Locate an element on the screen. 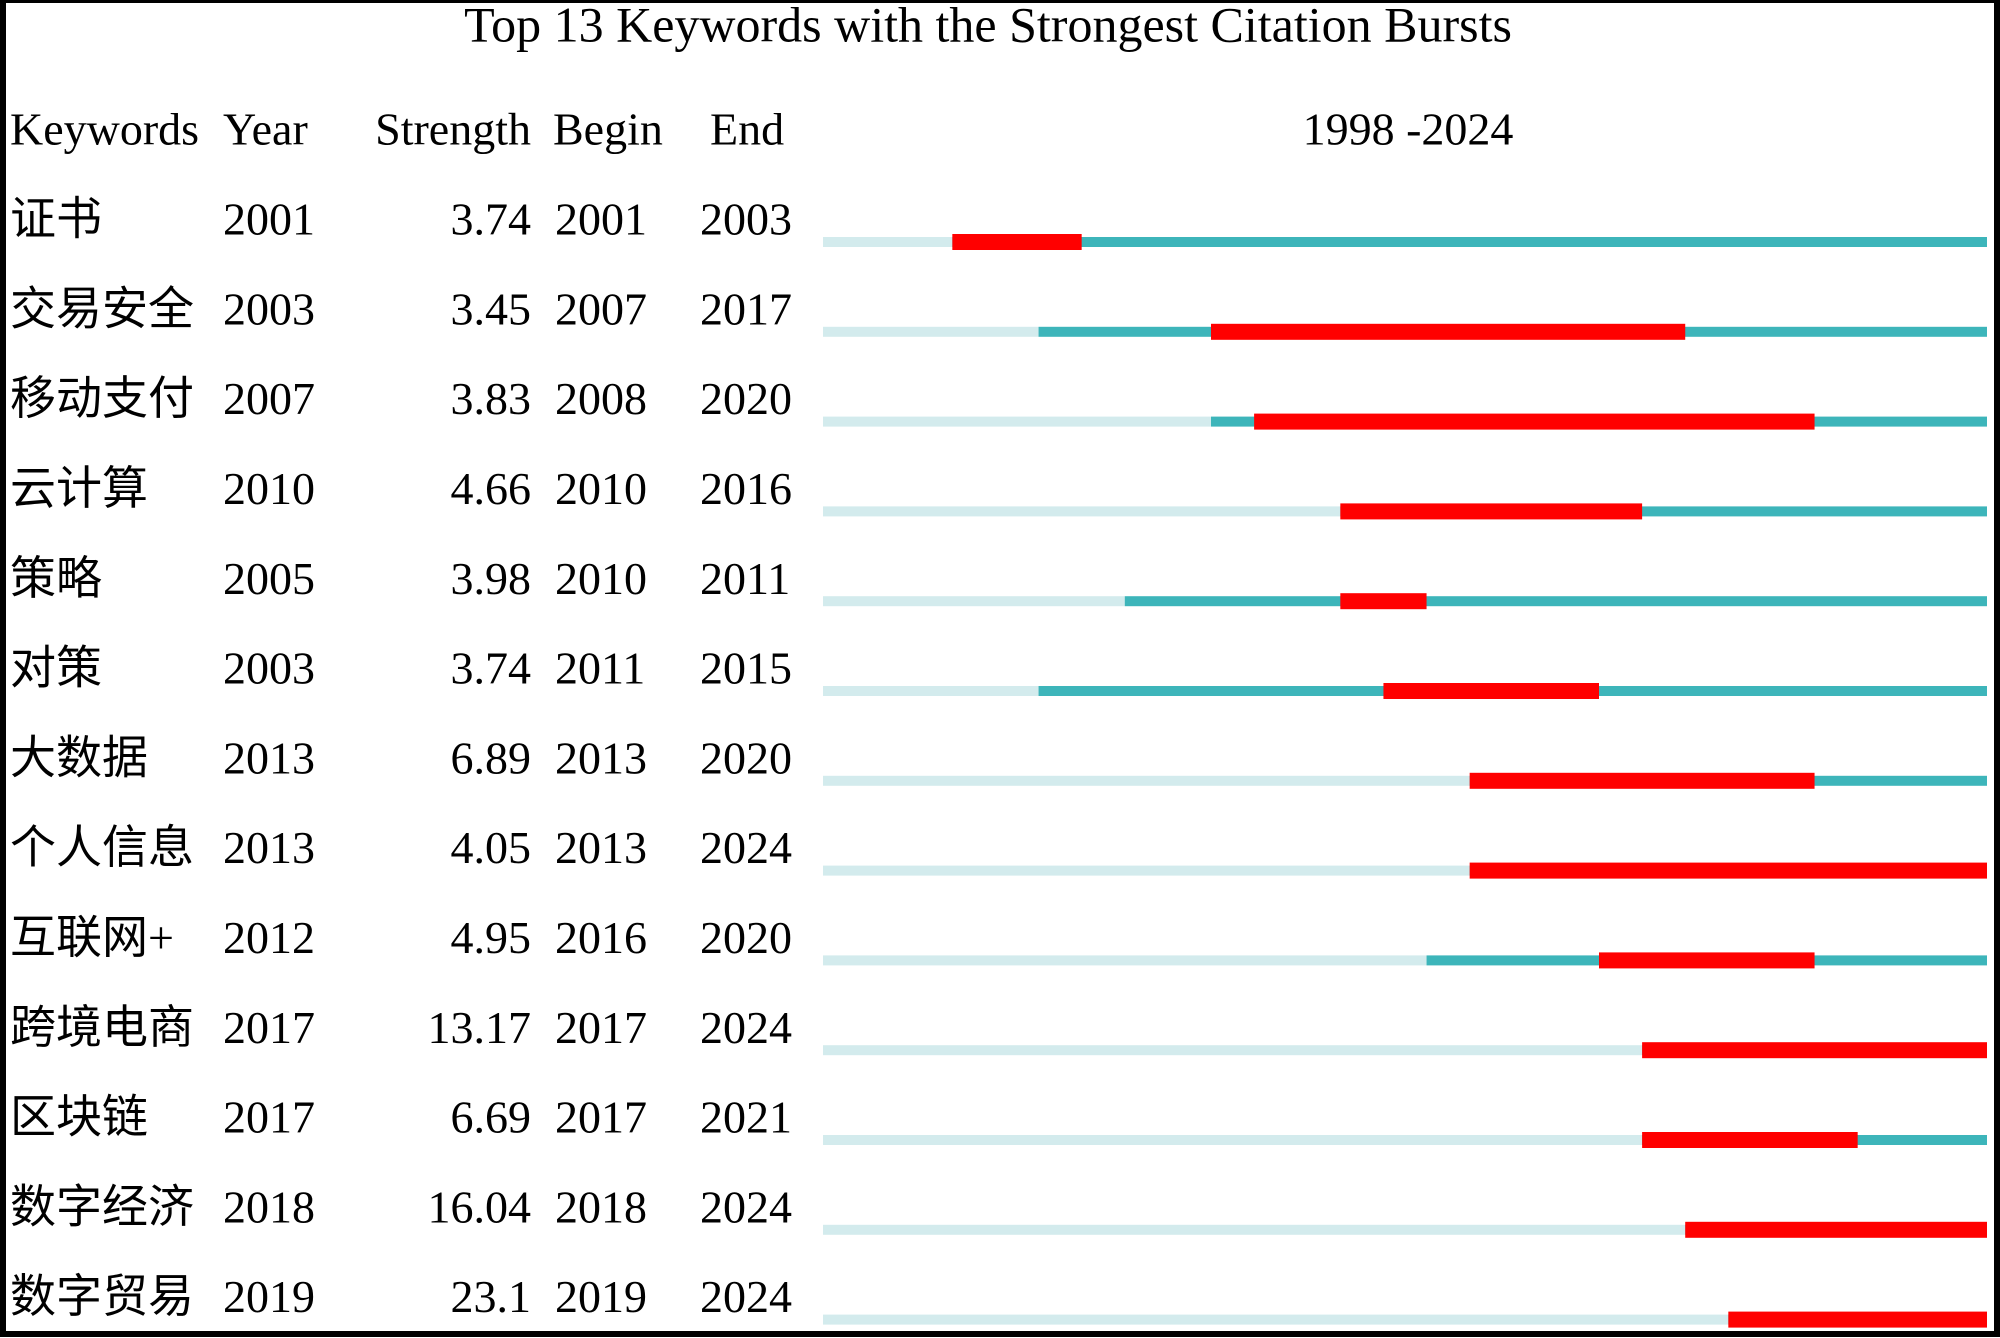 The width and height of the screenshot is (2000, 1338). keyword: 数字经济 is located at coordinates (102, 1206).